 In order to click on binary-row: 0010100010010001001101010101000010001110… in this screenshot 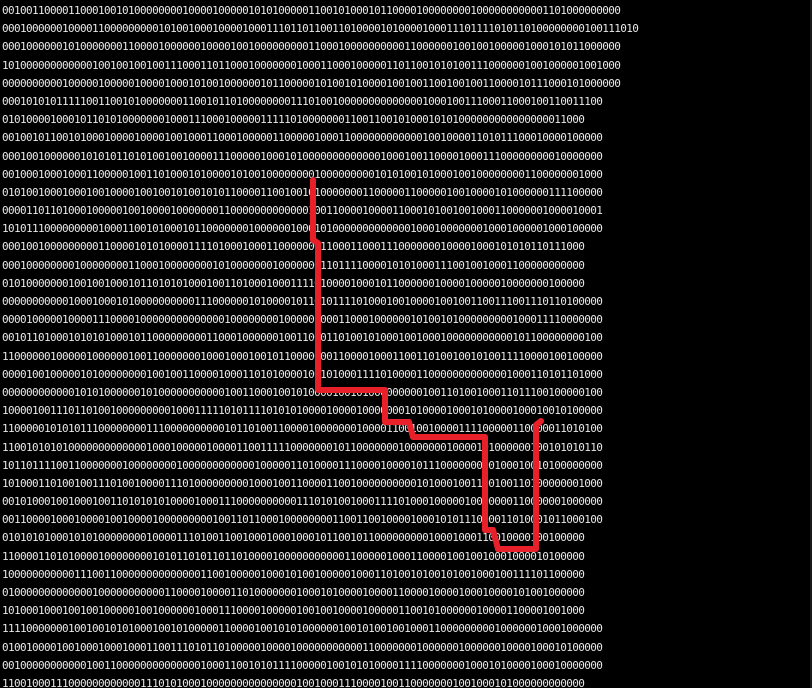, I will do `click(302, 502)`.